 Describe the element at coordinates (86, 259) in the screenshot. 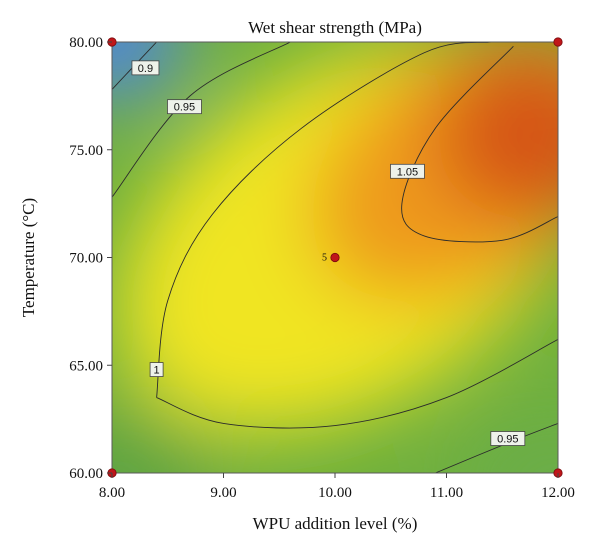

I see `y-tick-label: 70.00` at that location.